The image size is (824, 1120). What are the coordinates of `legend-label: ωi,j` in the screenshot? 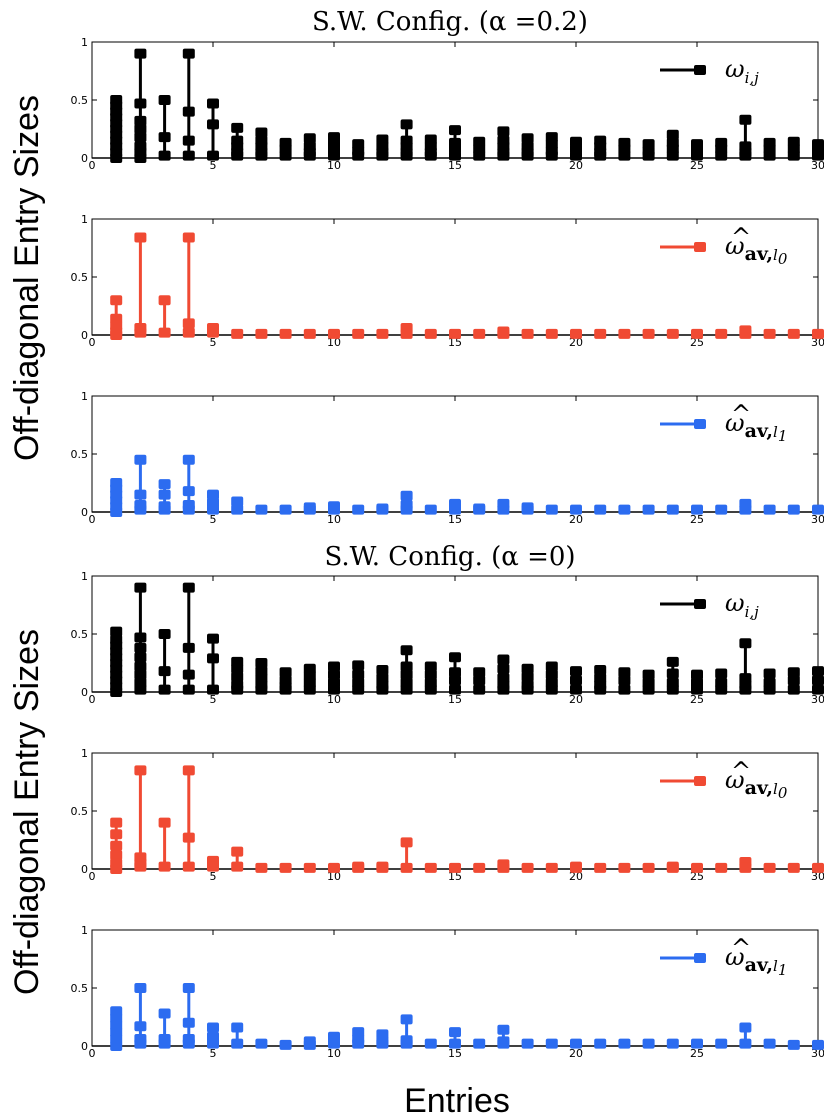 It's located at (742, 605).